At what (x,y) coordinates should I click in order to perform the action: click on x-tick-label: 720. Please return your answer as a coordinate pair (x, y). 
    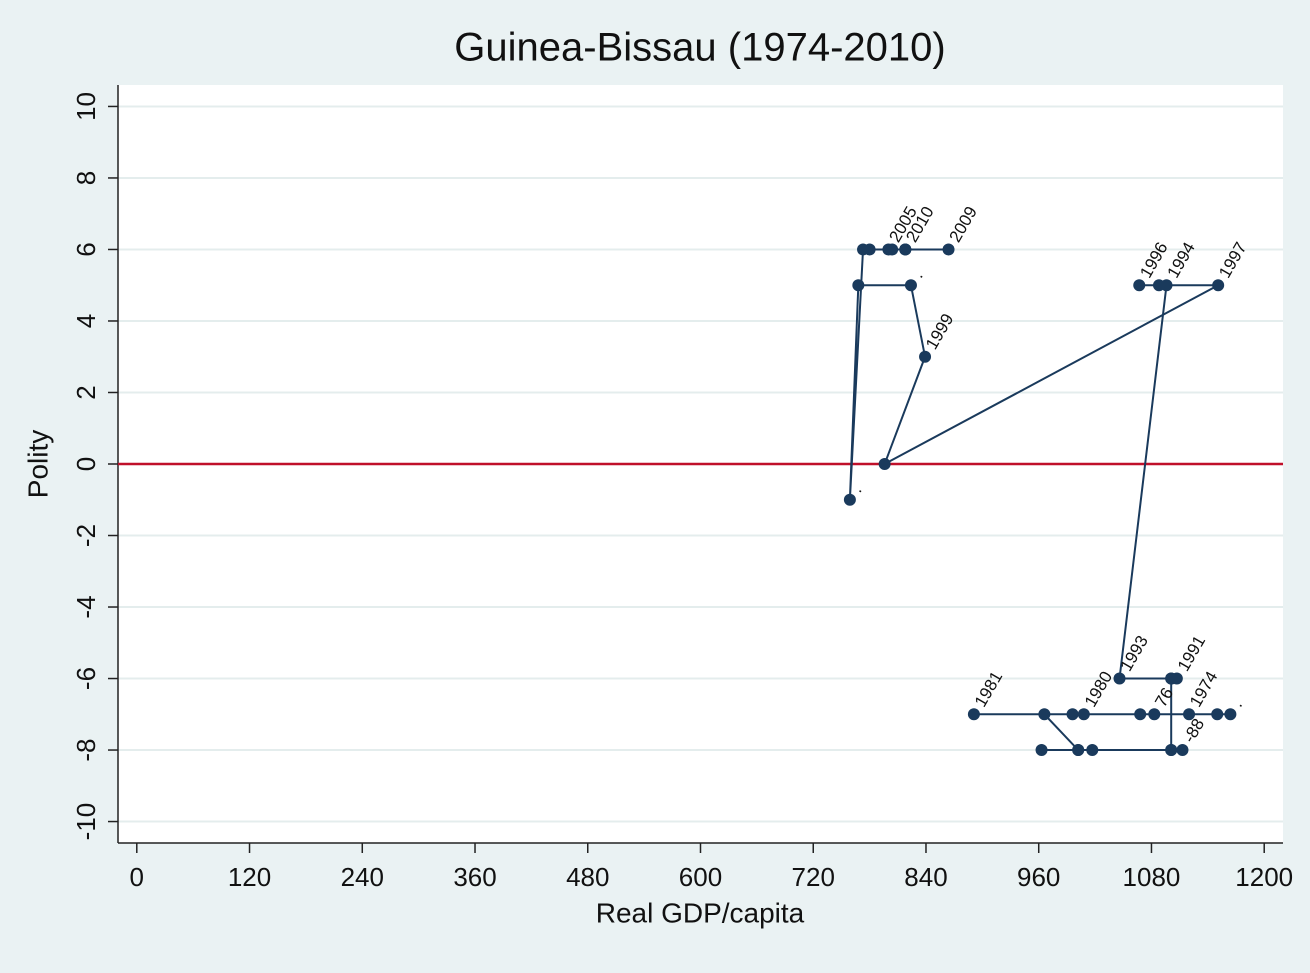
    Looking at the image, I should click on (813, 877).